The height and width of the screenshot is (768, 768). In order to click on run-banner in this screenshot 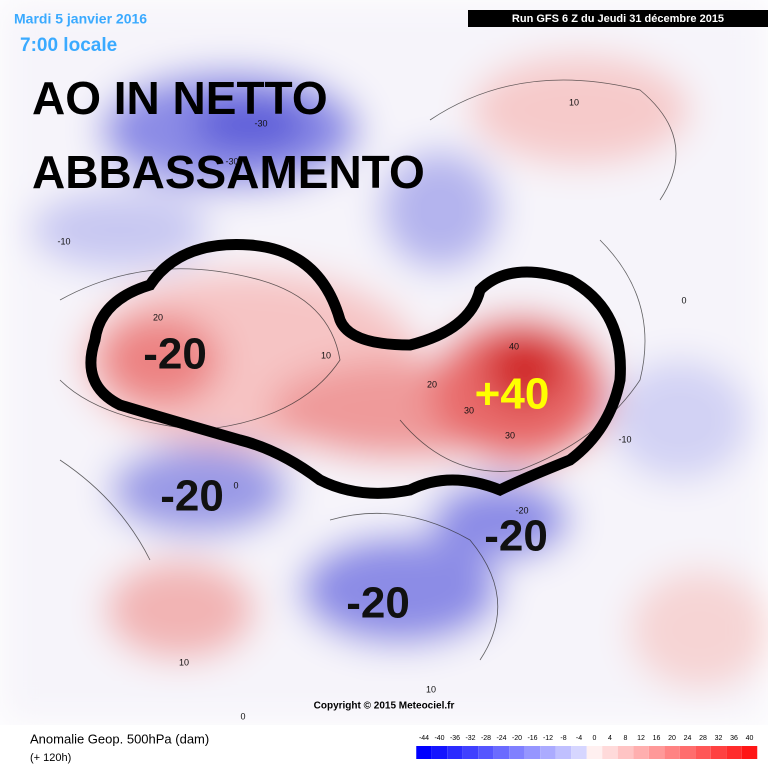, I will do `click(618, 18)`.